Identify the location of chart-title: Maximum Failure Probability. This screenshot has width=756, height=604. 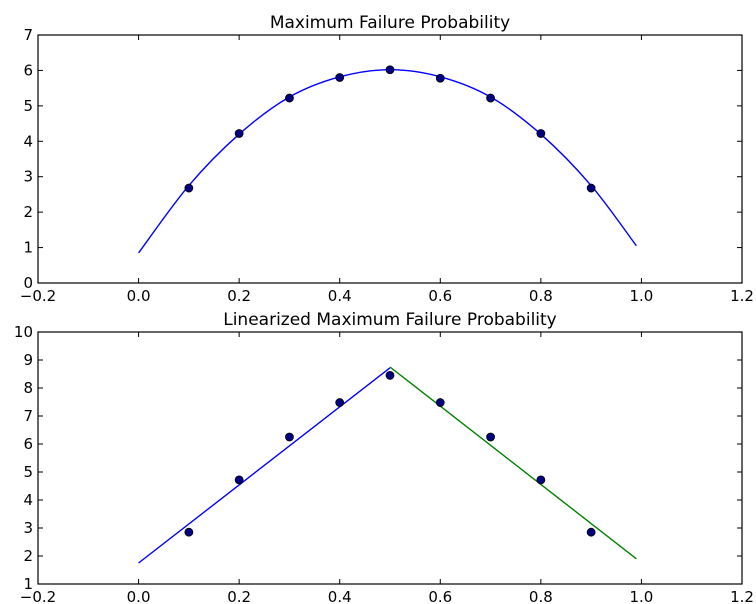
(390, 23).